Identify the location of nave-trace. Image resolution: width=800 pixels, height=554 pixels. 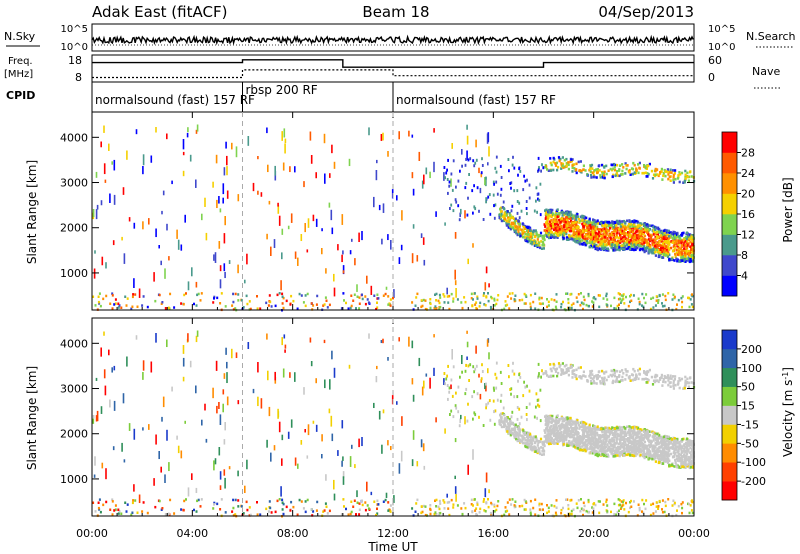
(393, 74).